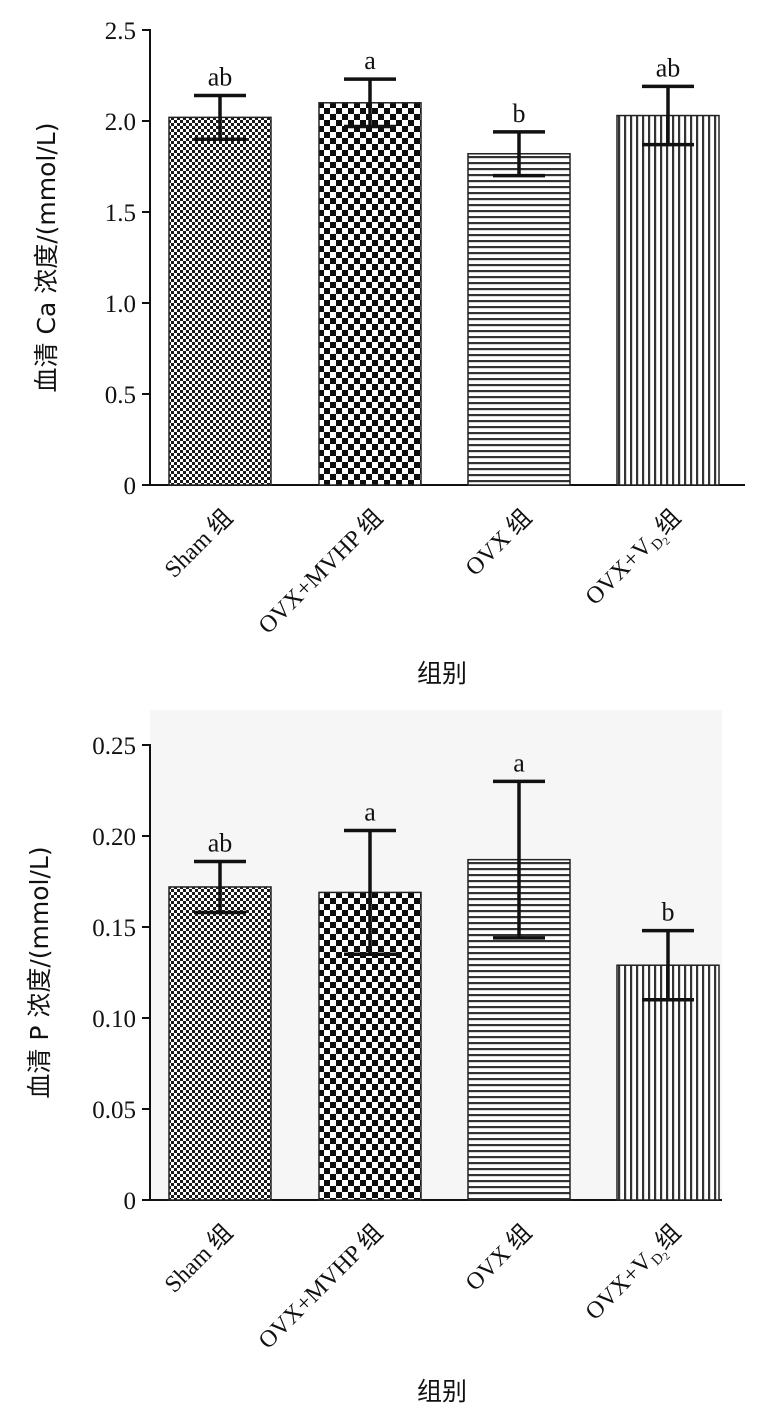 This screenshot has height=1412, width=771. Describe the element at coordinates (668, 300) in the screenshot. I see `chart1-bar-ovx-v-d2` at that location.